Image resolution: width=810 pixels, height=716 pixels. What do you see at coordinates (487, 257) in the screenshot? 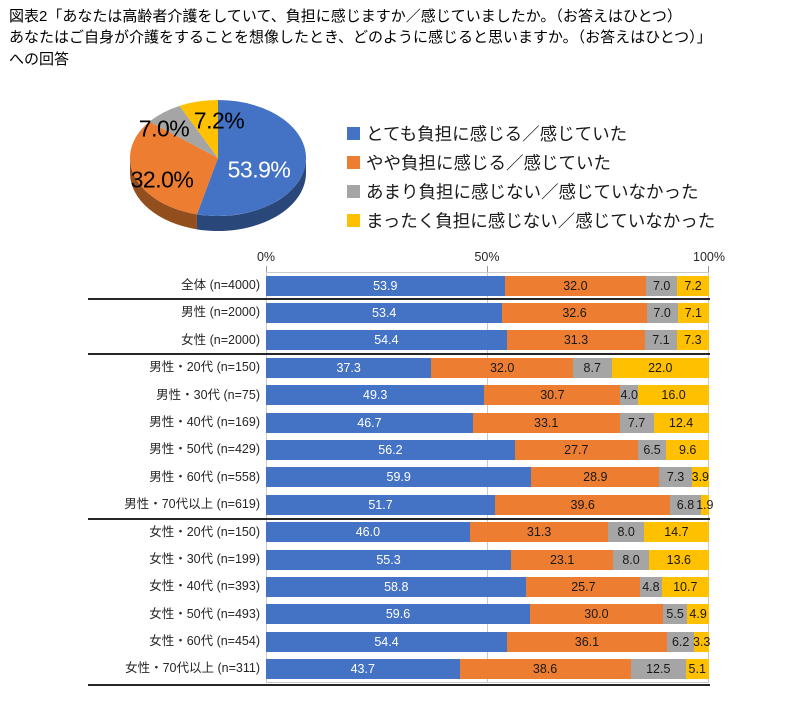
I see `x-axis-tick-label: 50%` at bounding box center [487, 257].